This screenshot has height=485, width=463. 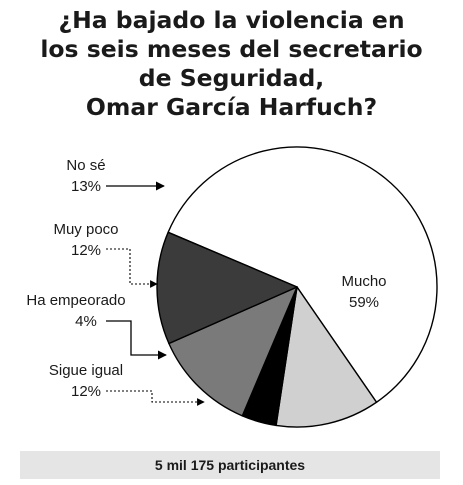 I want to click on participants-footer: 5 mil 175 participantes, so click(x=230, y=465).